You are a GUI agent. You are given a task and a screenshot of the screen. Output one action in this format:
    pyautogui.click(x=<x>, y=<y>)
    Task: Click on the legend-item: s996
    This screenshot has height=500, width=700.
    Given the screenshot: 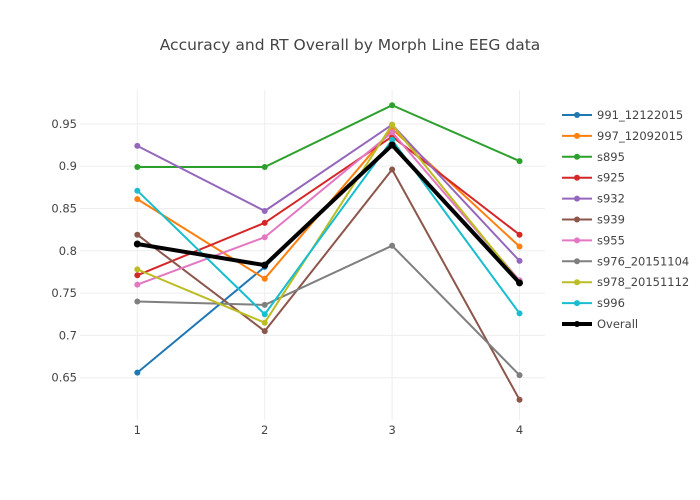 What is the action you would take?
    pyautogui.click(x=593, y=303)
    